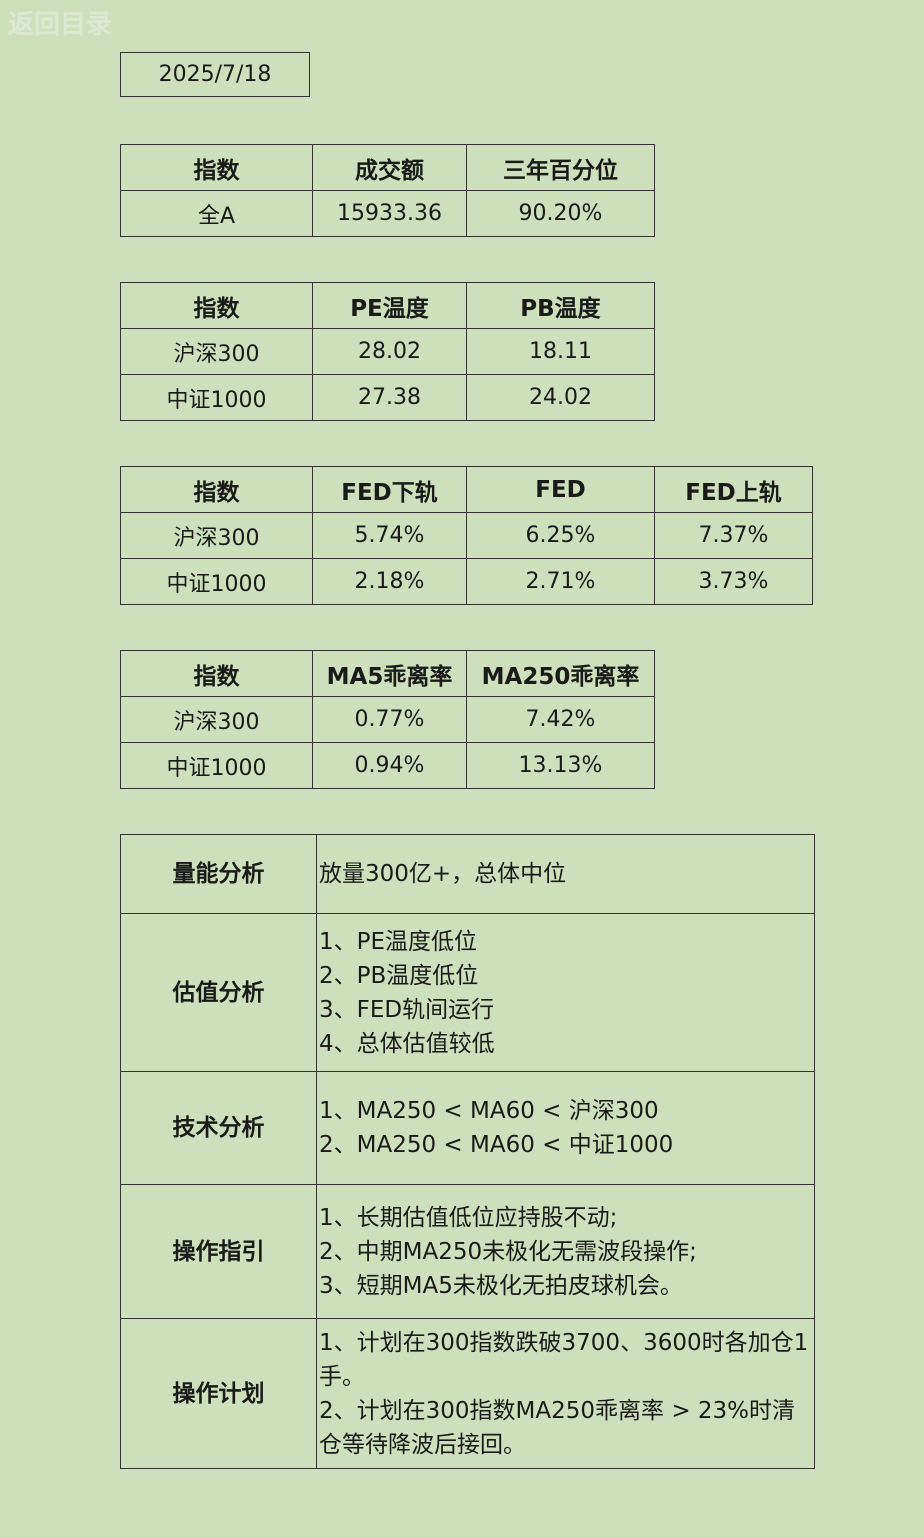 The width and height of the screenshot is (924, 1538). Describe the element at coordinates (733, 535) in the screenshot. I see `cell: 7.37%` at that location.